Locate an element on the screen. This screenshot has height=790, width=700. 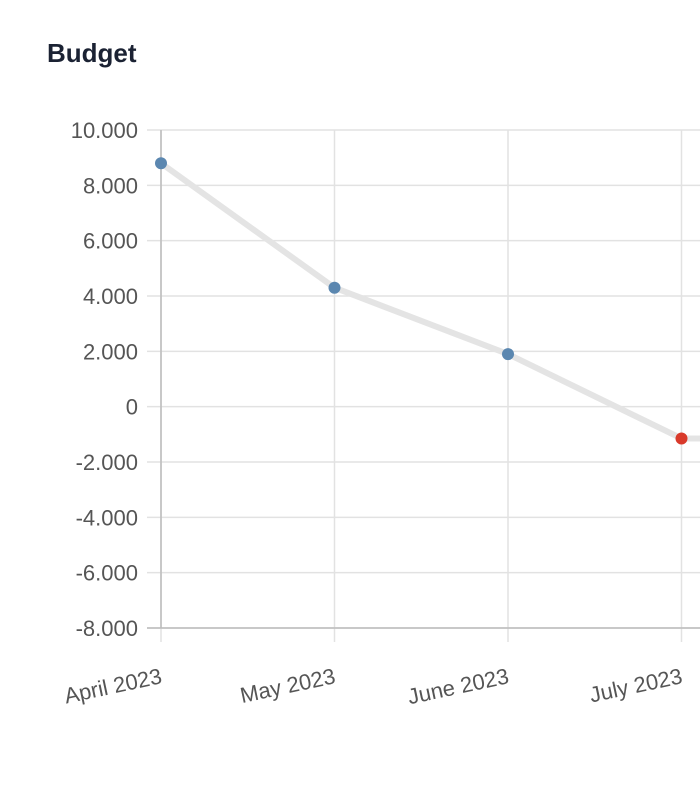
y-tick-label: 8.000 is located at coordinates (110, 185).